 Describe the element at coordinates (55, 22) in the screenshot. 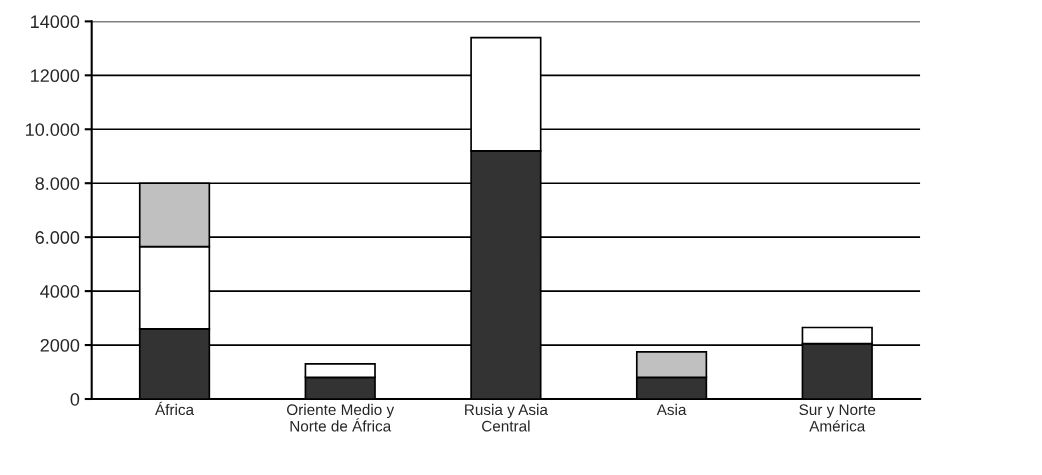

I see `y-tick-label: 14000` at that location.